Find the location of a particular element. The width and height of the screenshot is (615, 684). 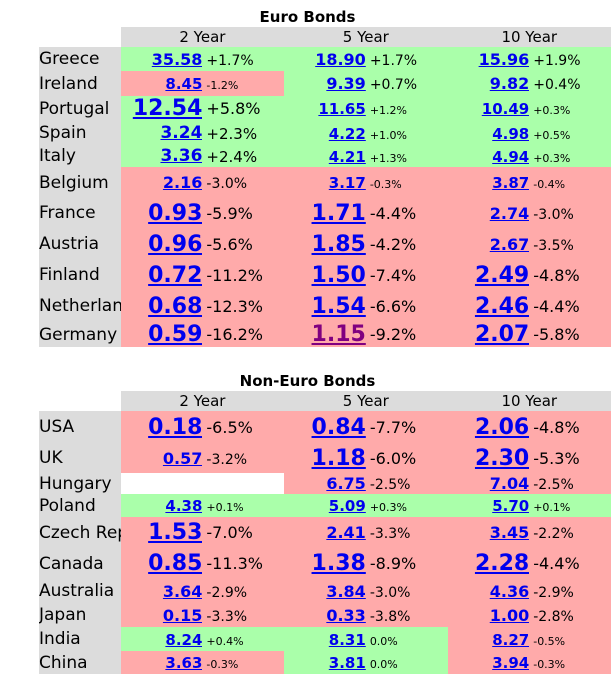

yield-cell: 0.85 is located at coordinates (161, 563).